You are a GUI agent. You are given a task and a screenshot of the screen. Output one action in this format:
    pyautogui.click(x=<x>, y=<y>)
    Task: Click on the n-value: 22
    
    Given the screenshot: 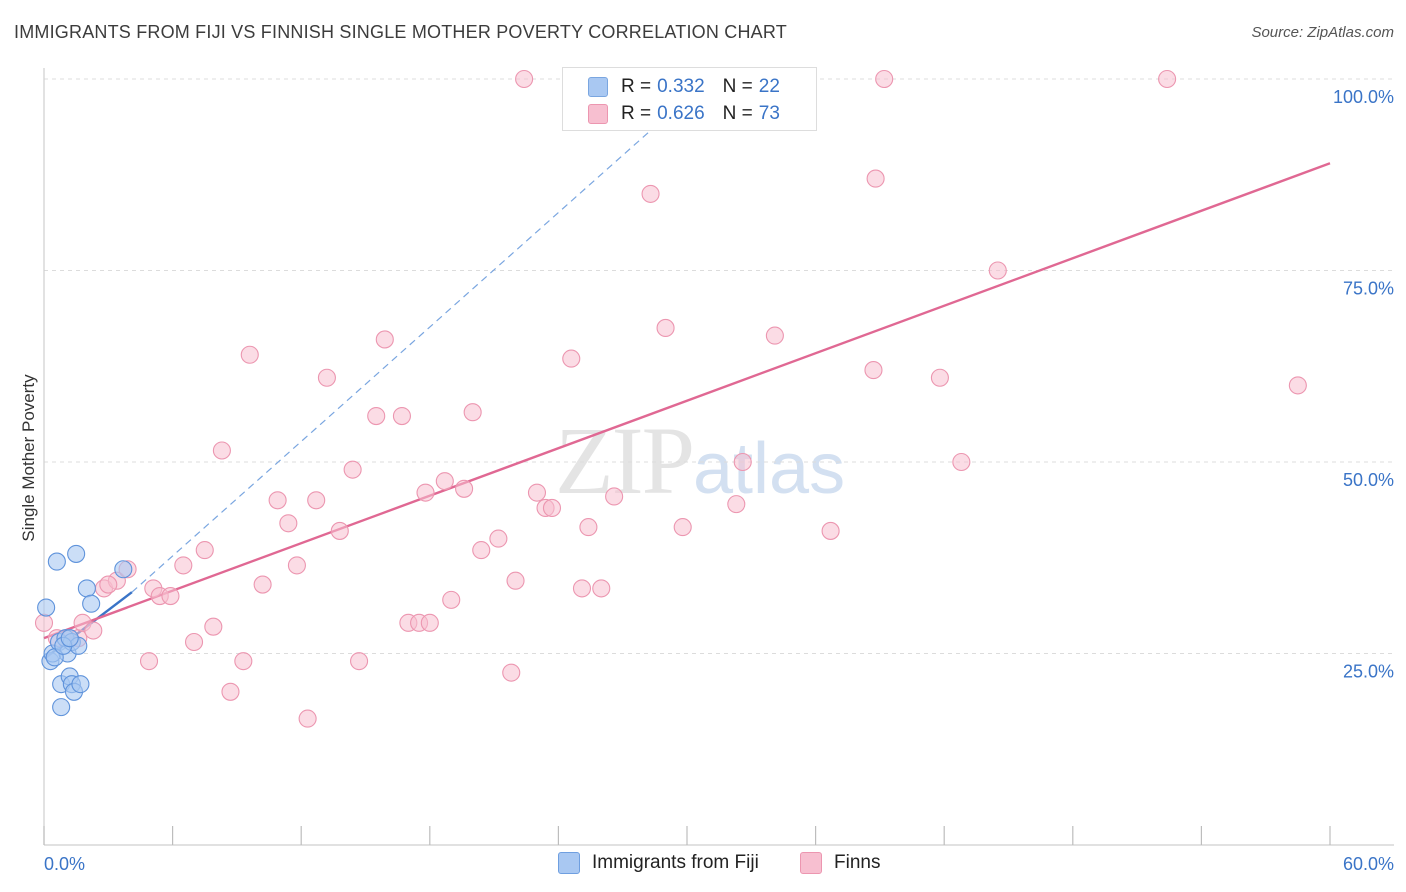 What is the action you would take?
    pyautogui.click(x=769, y=86)
    